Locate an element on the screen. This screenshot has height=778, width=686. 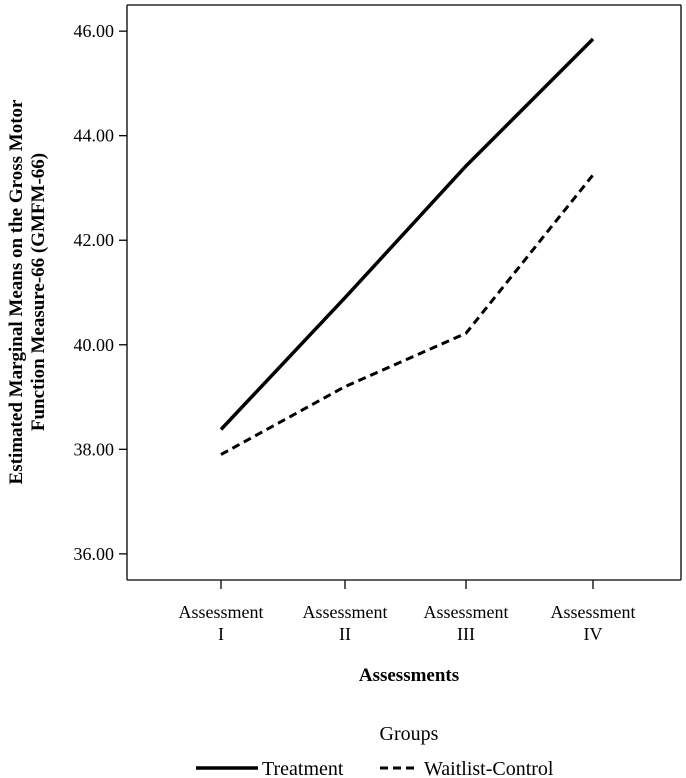
y-tick-label: 42.00 is located at coordinates (94, 240).